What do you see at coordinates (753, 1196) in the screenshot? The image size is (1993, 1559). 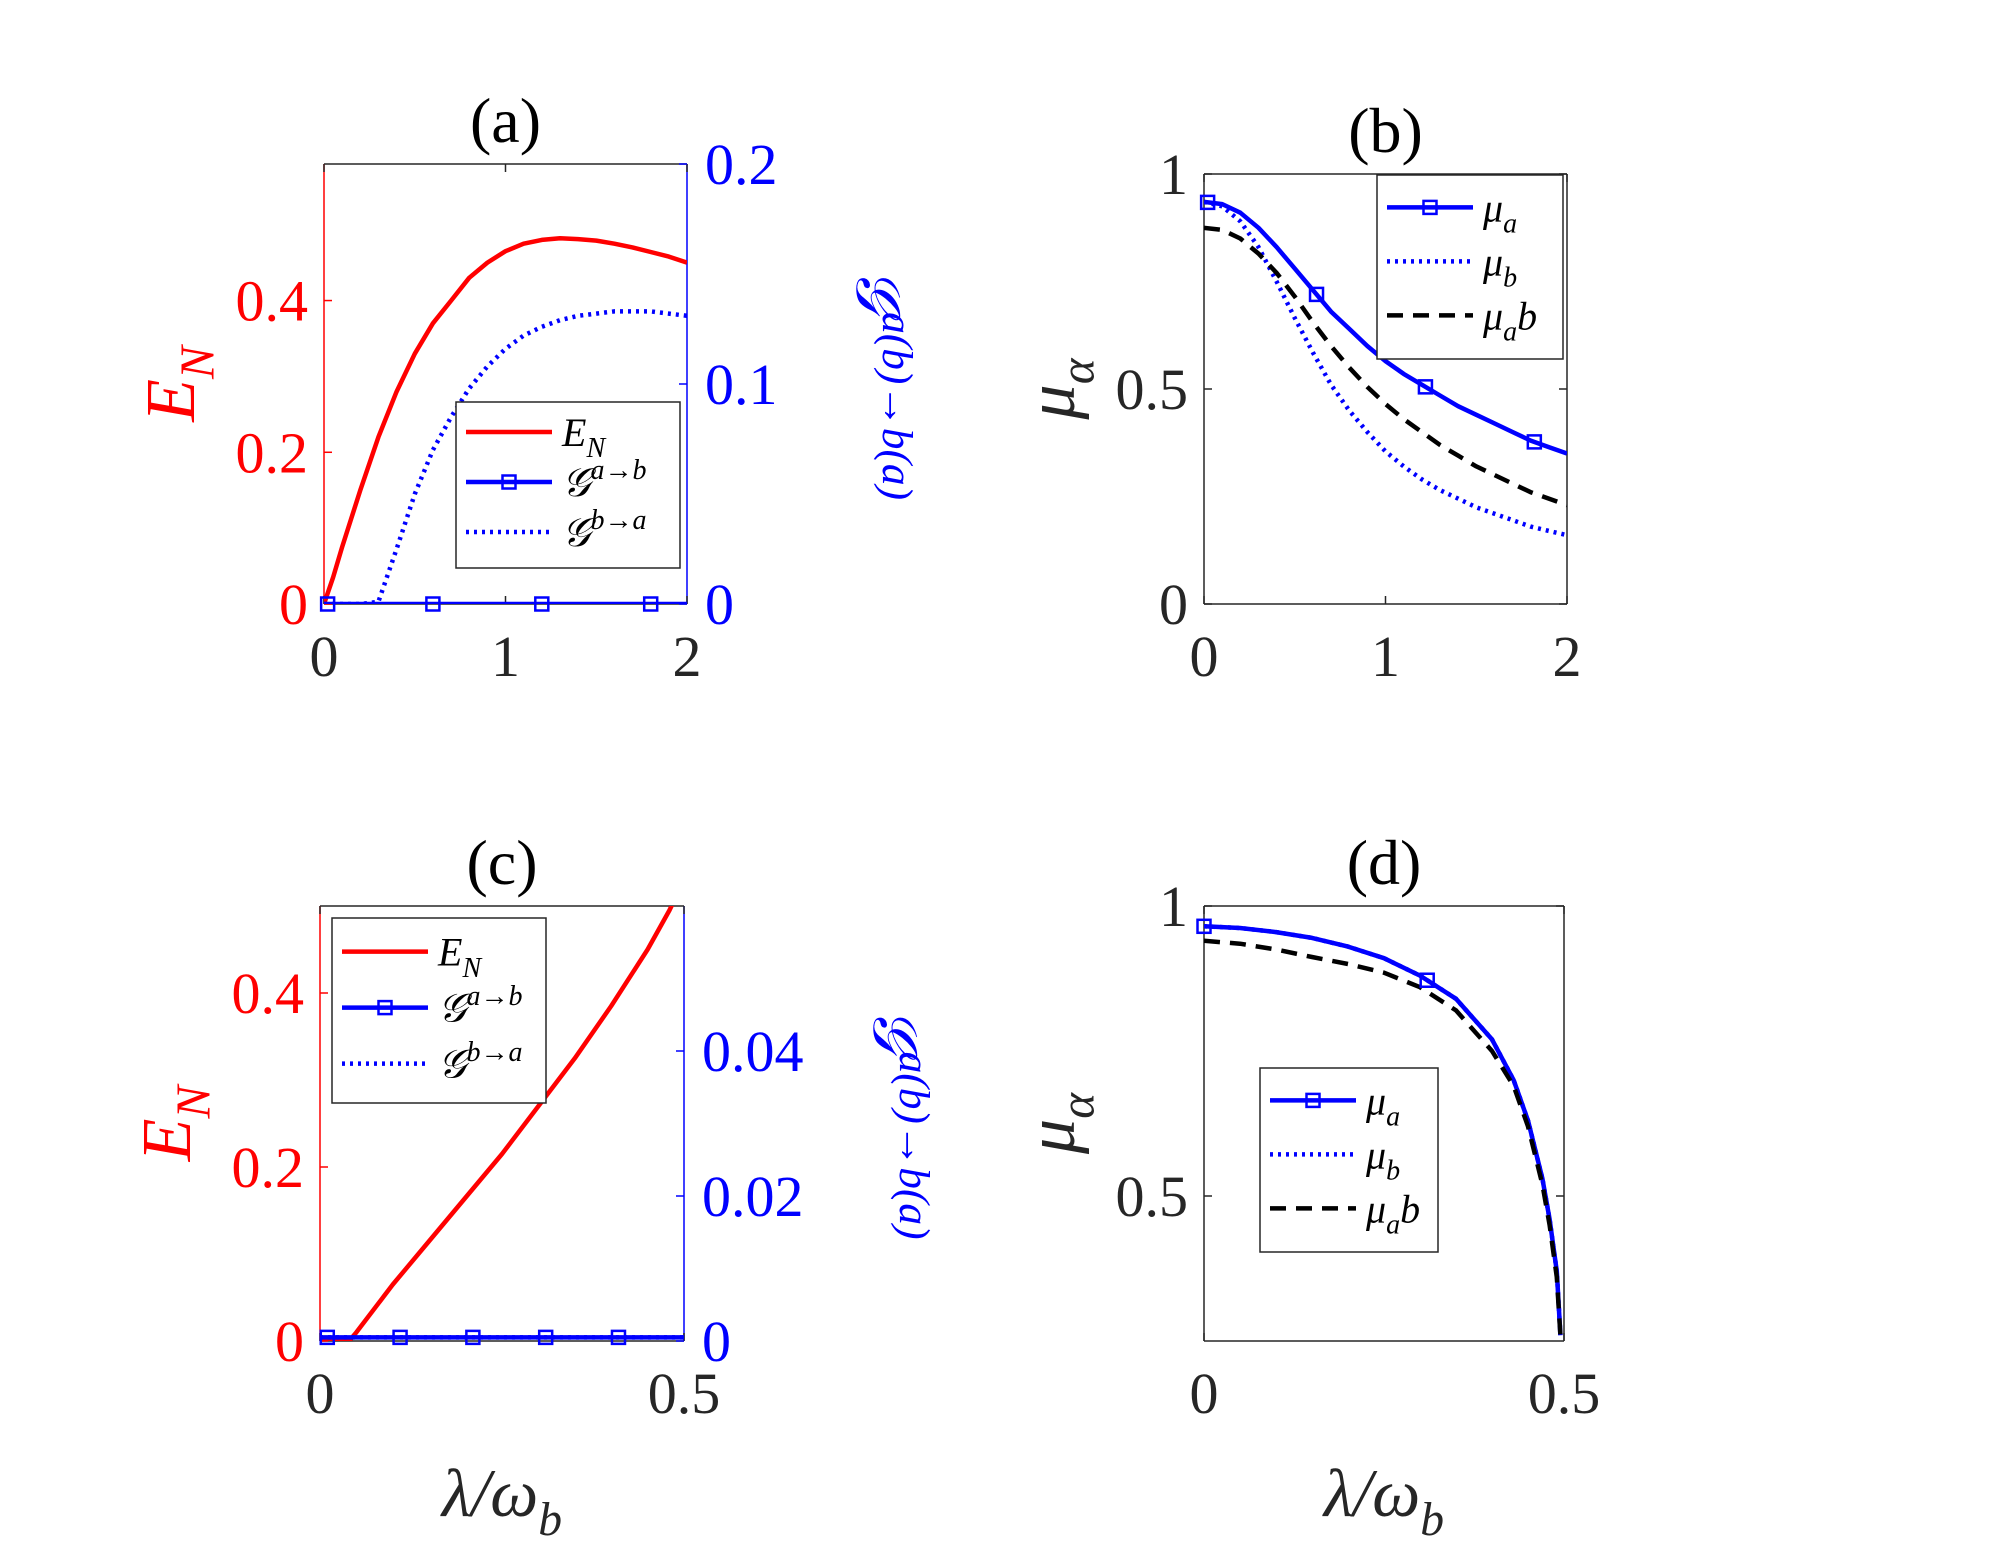 I see `y-tick-label-right: 0.02` at bounding box center [753, 1196].